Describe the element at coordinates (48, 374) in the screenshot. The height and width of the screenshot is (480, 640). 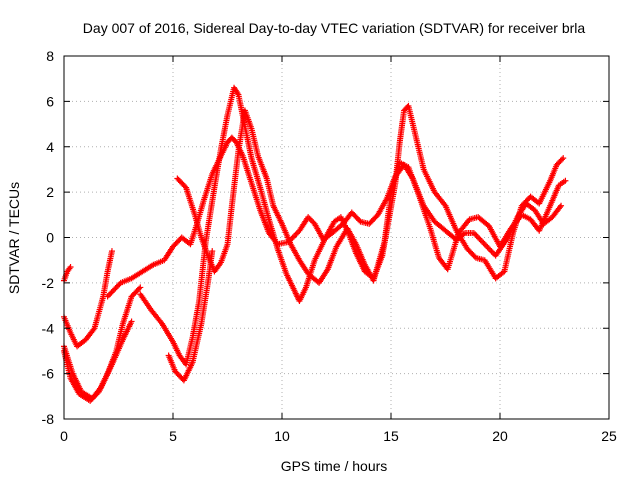
I see `y-tick-label: -6` at that location.